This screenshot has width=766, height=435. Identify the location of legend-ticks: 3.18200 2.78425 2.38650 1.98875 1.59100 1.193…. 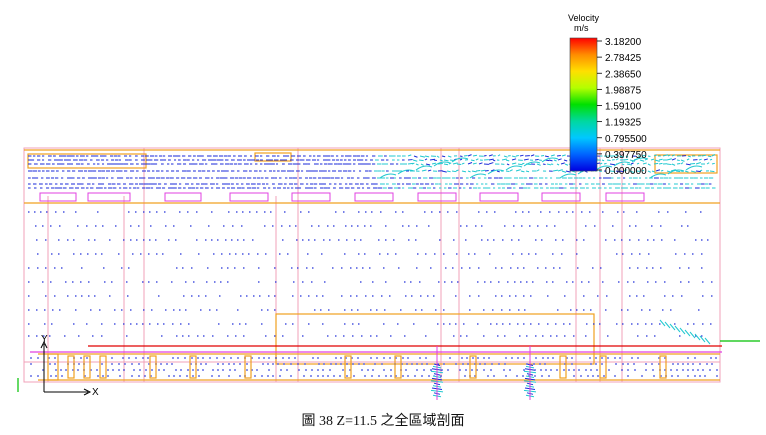
(622, 107).